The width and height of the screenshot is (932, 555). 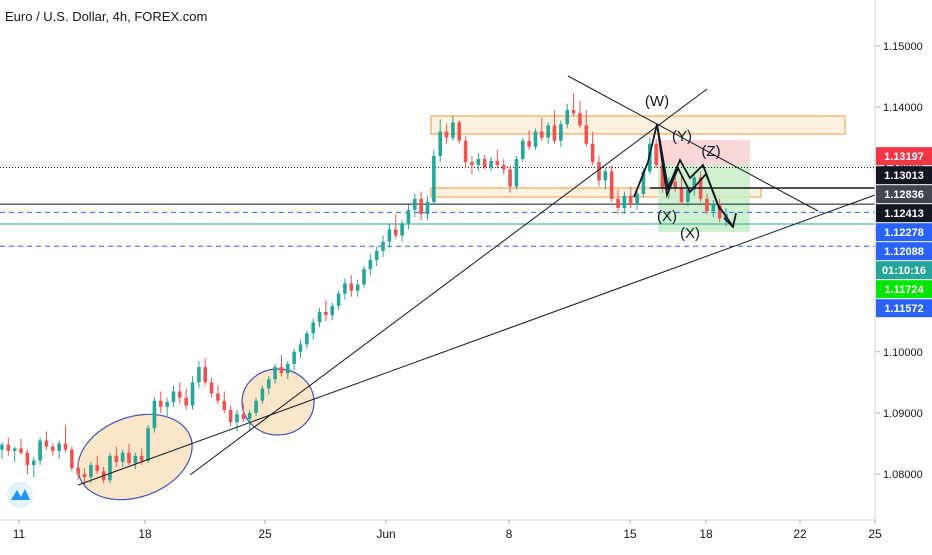 I want to click on supply-zone-lower, so click(x=596, y=192).